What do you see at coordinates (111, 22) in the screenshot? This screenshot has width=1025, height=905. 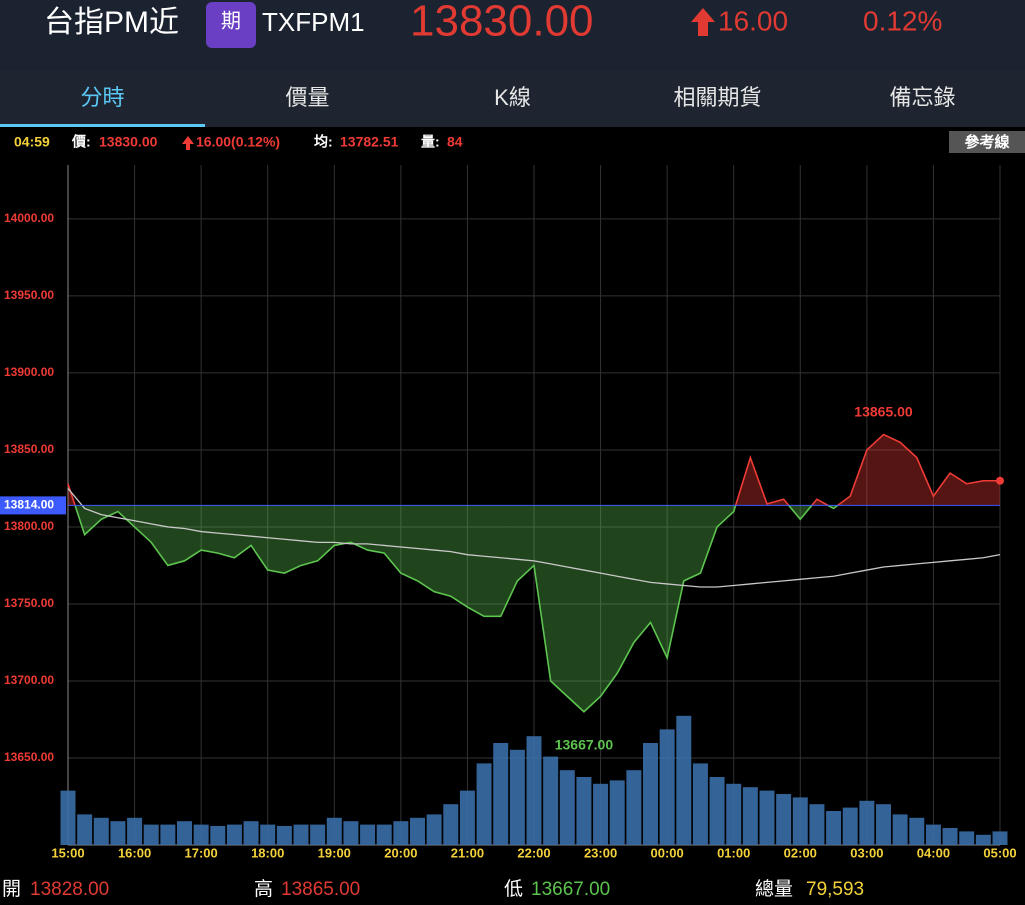 I see `name: 台指PM近` at bounding box center [111, 22].